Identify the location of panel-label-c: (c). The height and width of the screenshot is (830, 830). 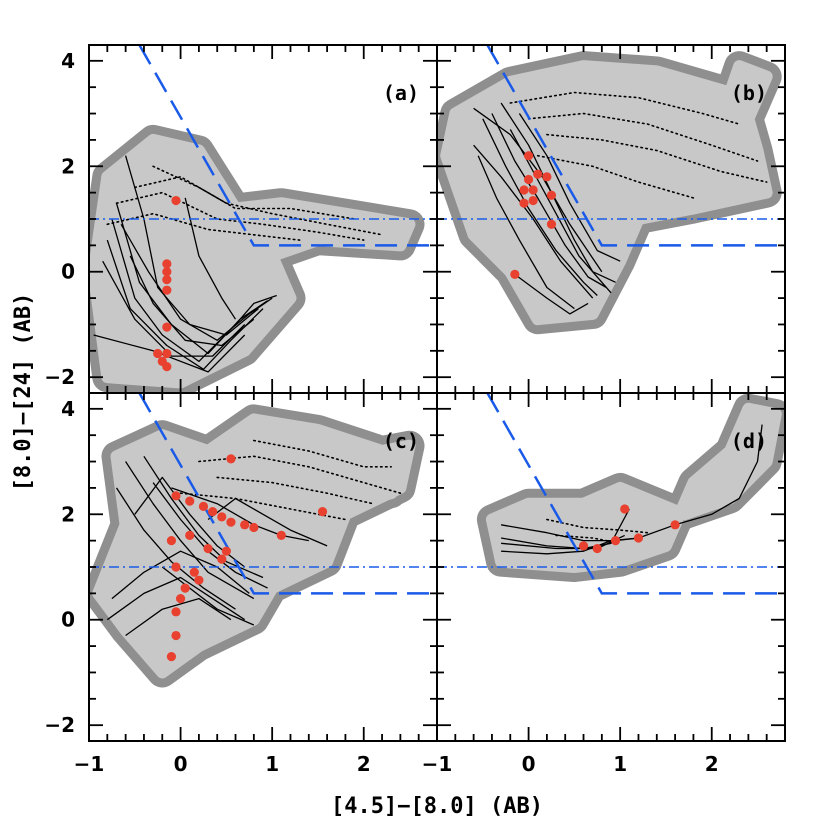
(401, 441).